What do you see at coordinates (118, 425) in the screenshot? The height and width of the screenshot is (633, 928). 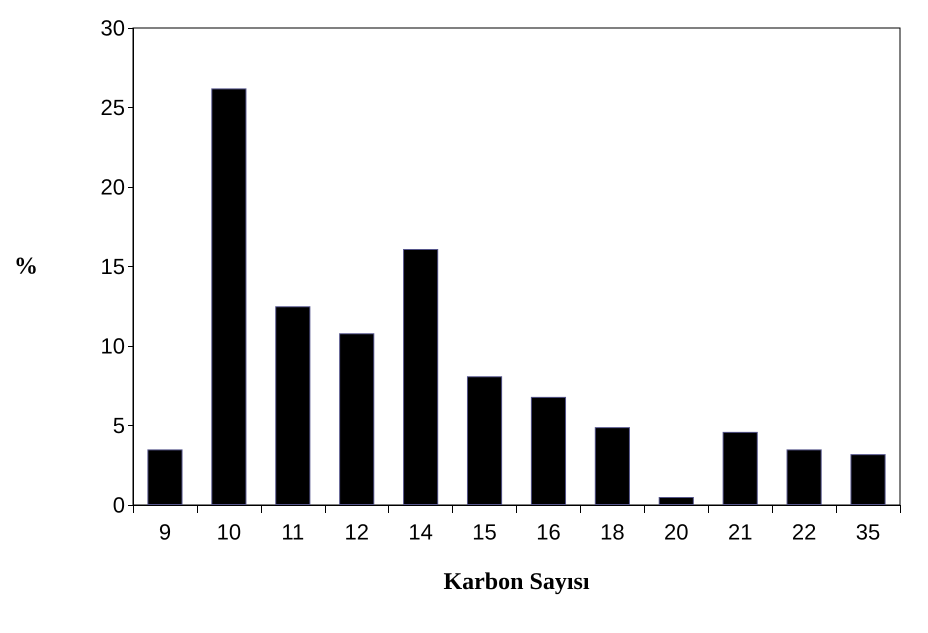 I see `y-tick-label: 5` at bounding box center [118, 425].